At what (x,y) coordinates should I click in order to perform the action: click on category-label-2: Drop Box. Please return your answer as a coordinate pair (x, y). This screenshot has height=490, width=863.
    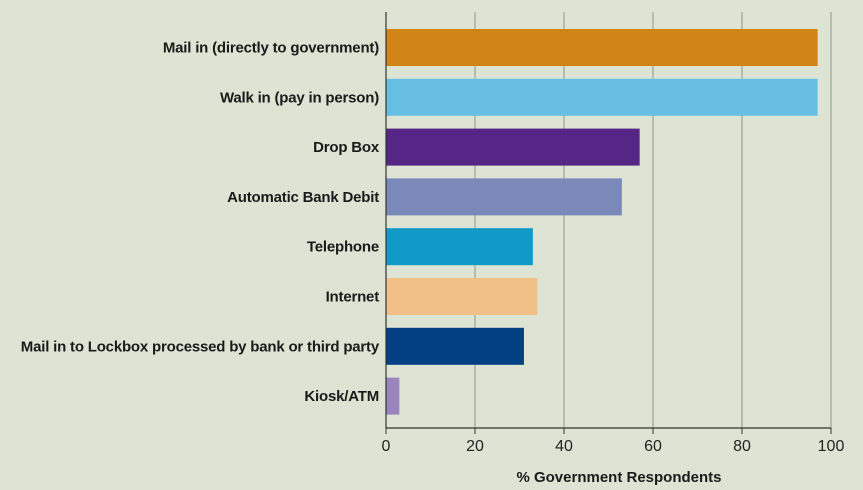
    Looking at the image, I should click on (346, 147).